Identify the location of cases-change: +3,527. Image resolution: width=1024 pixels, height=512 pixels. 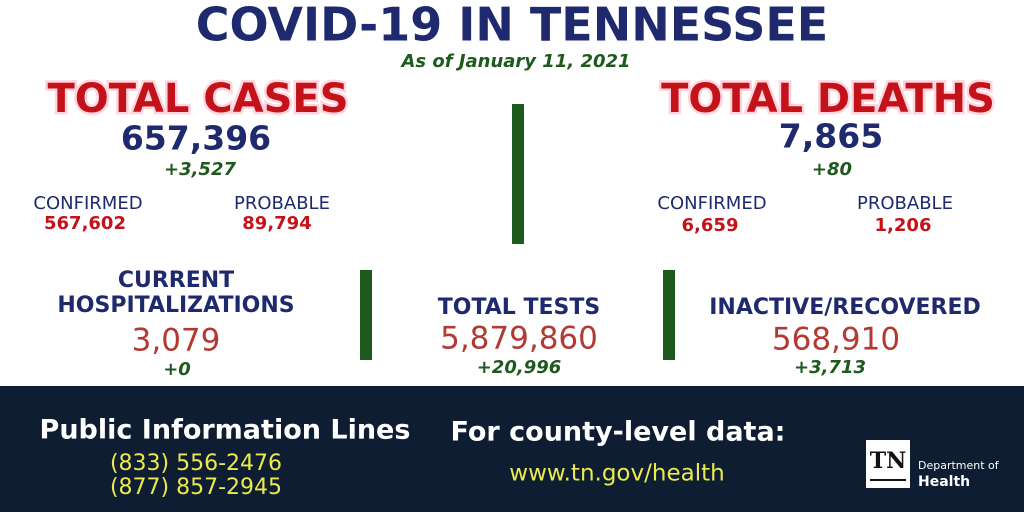
(200, 169).